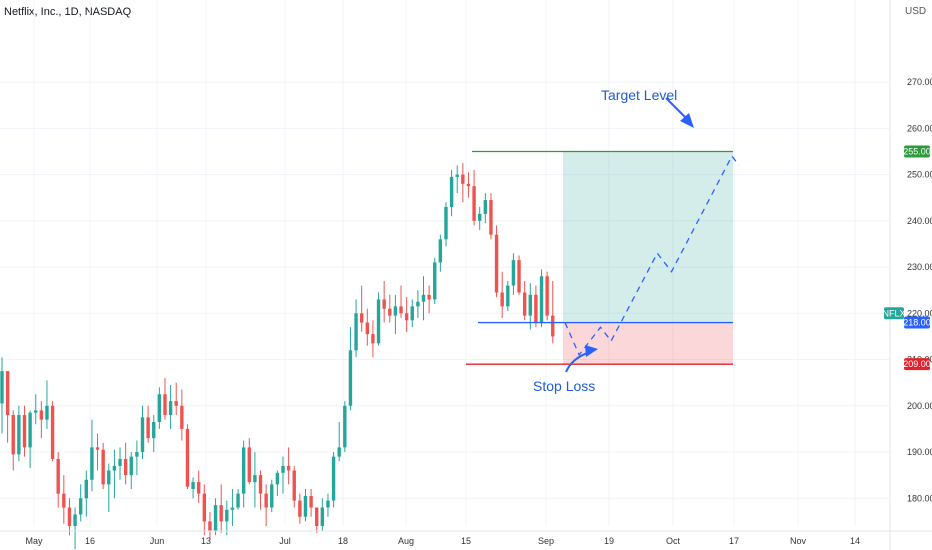 The image size is (932, 550). What do you see at coordinates (919, 498) in the screenshot?
I see `y-tick-label: 180.00` at bounding box center [919, 498].